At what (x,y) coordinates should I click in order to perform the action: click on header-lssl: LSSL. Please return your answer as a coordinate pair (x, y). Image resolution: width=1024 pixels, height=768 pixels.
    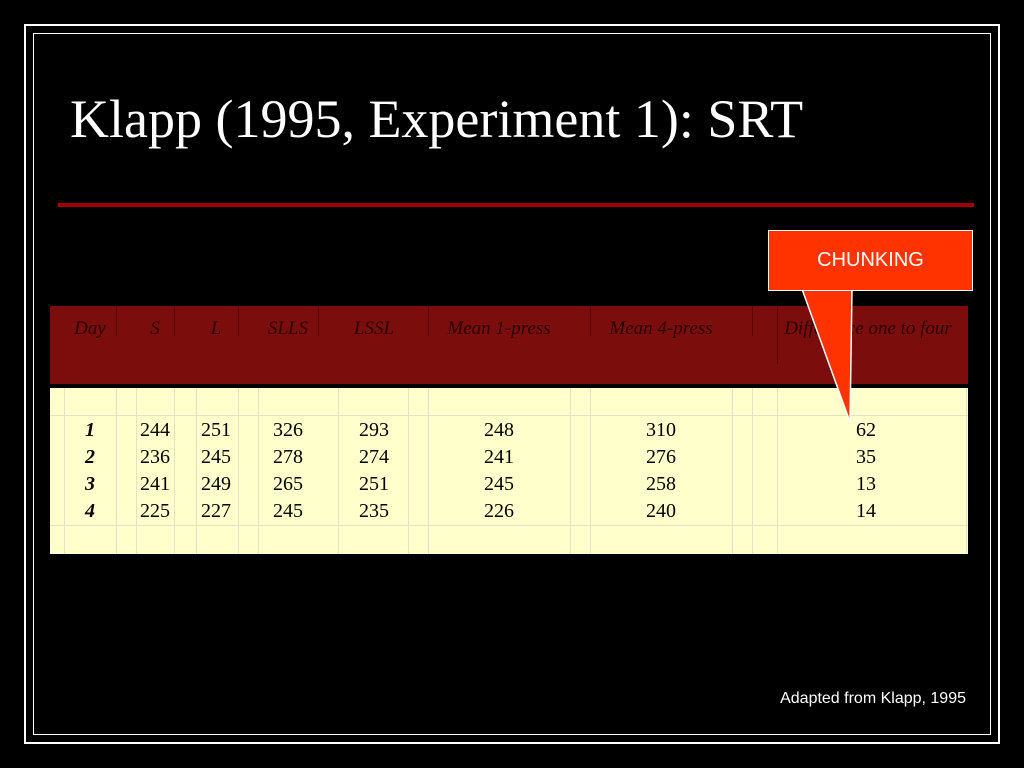
    Looking at the image, I should click on (374, 328).